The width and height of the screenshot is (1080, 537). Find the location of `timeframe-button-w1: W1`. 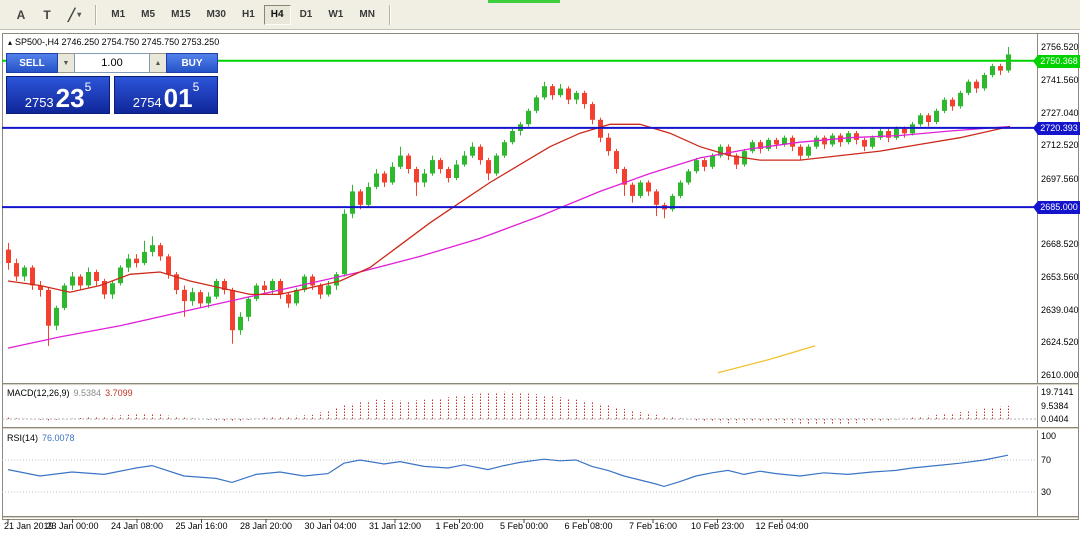

timeframe-button-w1: W1 is located at coordinates (335, 15).